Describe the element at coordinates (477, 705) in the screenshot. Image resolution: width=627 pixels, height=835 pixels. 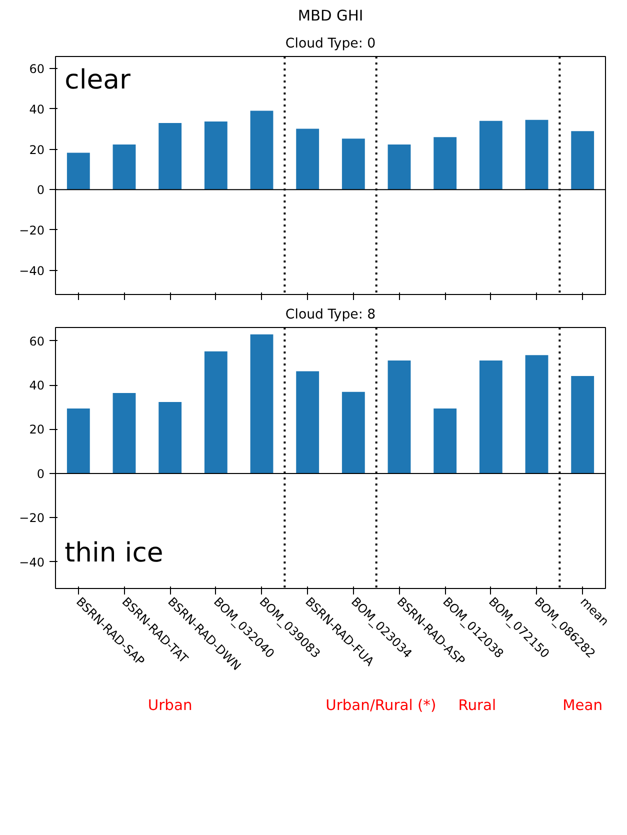
I see `text: Rural` at that location.